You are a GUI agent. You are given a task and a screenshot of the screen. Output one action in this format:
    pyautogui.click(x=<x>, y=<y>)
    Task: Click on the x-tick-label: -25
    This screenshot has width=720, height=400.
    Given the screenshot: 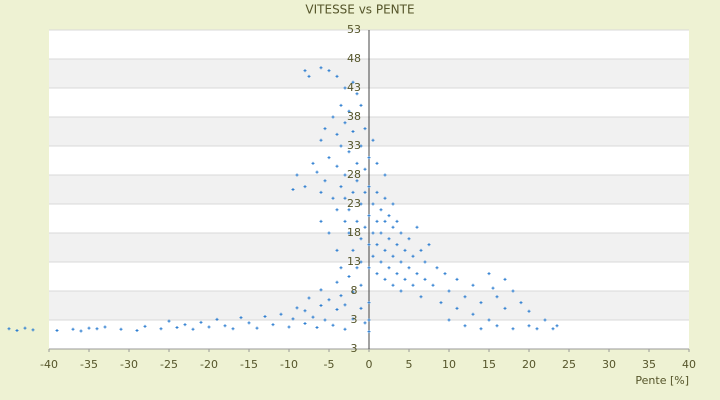 What is the action you would take?
    pyautogui.click(x=169, y=364)
    